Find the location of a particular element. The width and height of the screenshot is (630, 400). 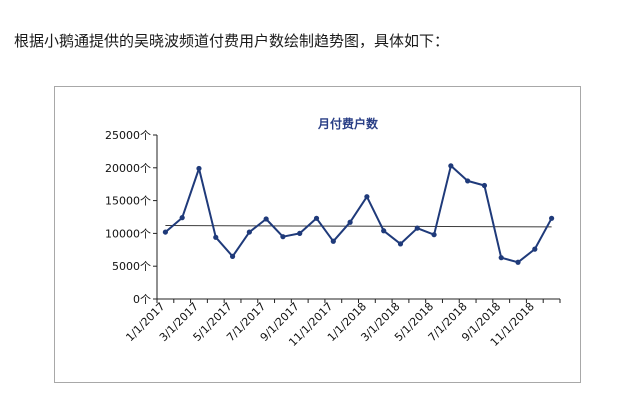

y-tick-label: 10000个 is located at coordinates (128, 233).